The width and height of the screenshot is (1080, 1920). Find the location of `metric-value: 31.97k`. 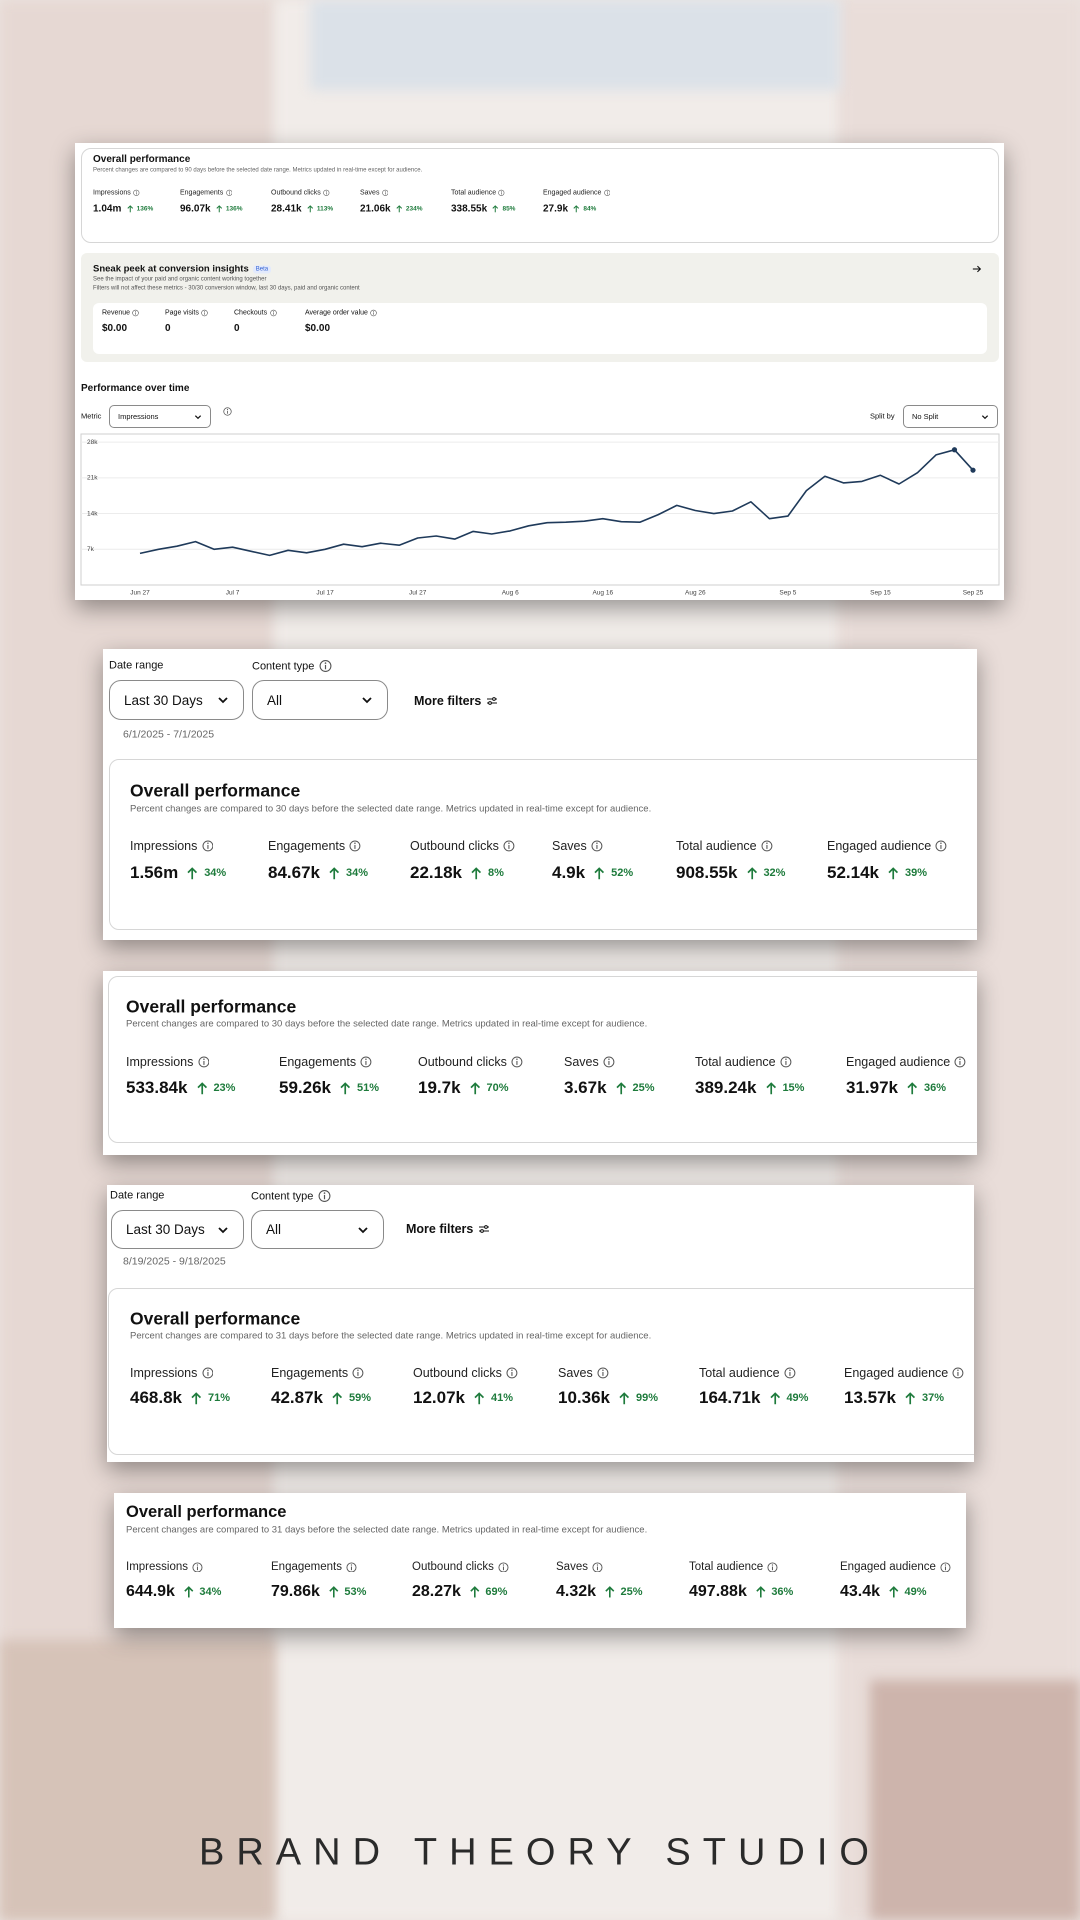

metric-value: 31.97k is located at coordinates (872, 1087).